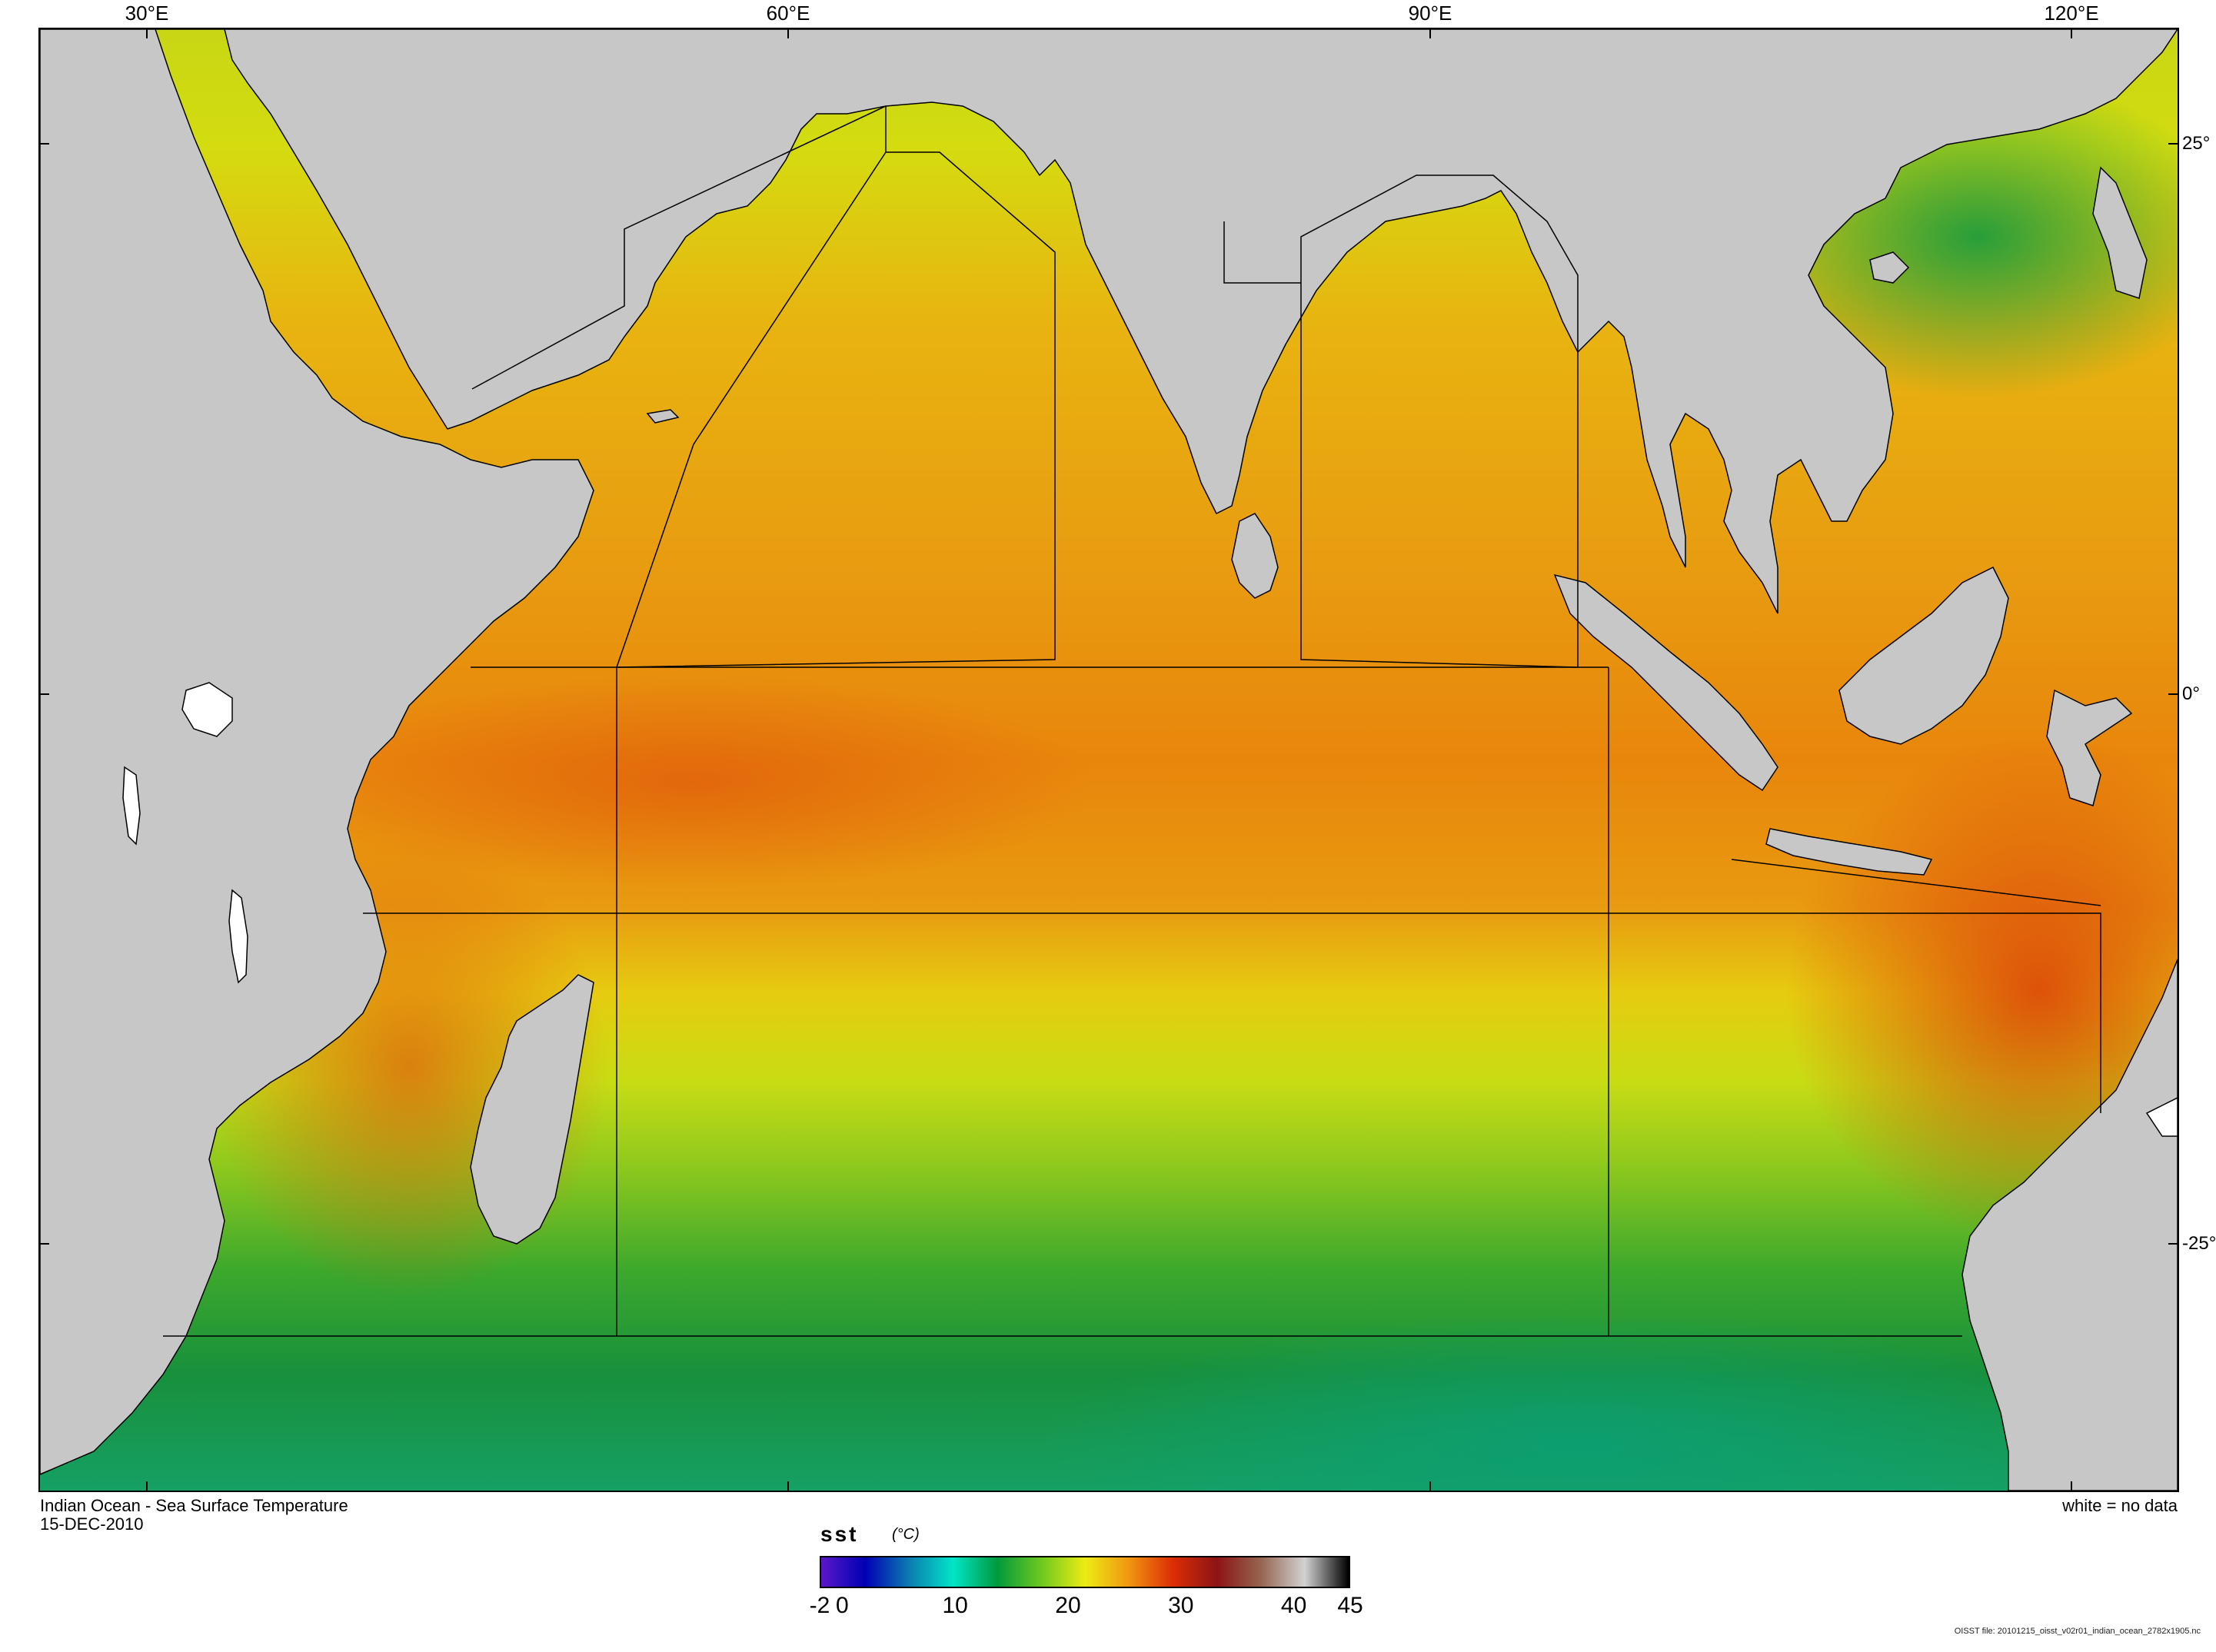 The height and width of the screenshot is (1652, 2216). Describe the element at coordinates (2173, 694) in the screenshot. I see `tick-right-equator` at that location.